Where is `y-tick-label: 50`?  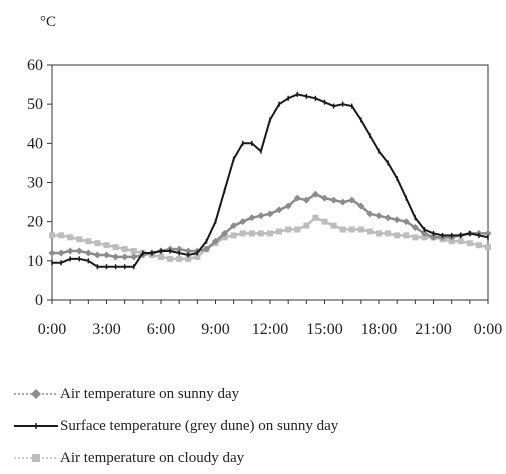 y-tick-label: 50 is located at coordinates (35, 104).